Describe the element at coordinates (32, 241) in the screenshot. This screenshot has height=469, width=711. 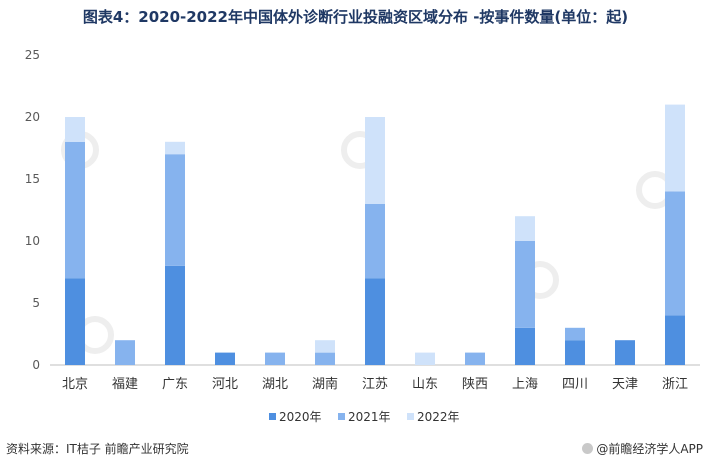
I see `y-tick-label: 10` at that location.